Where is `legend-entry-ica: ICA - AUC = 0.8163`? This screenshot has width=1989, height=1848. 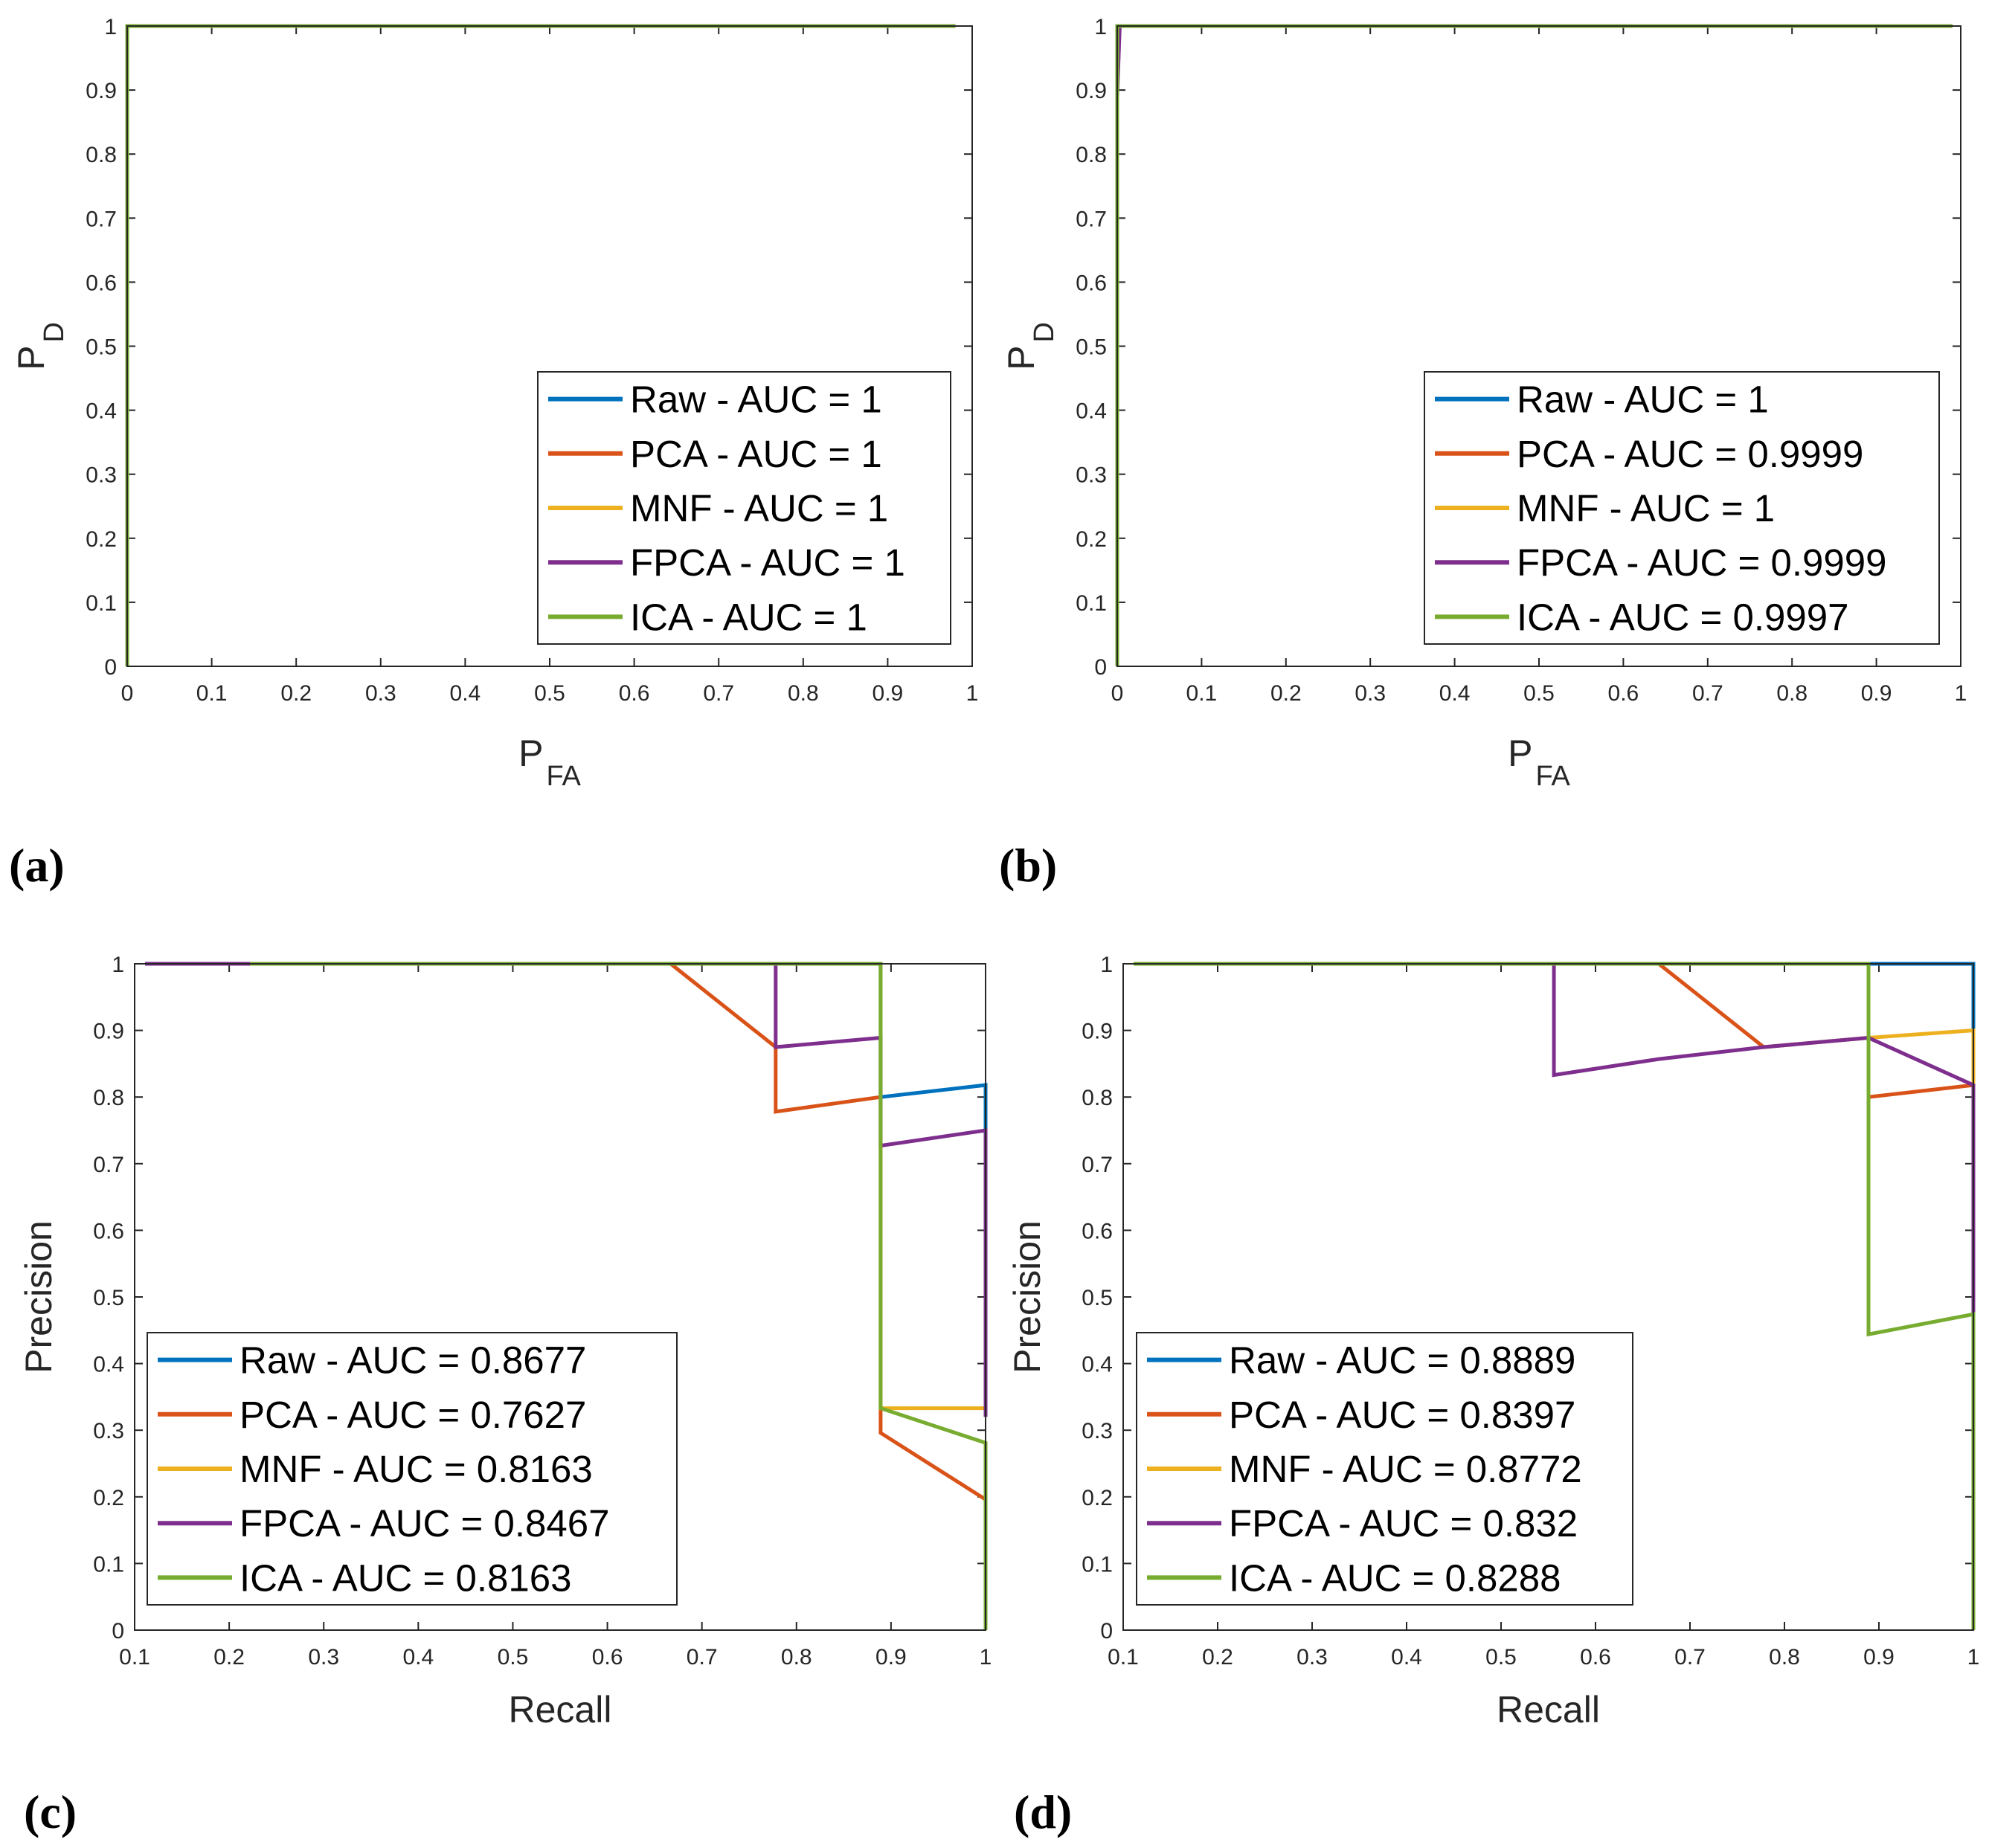
legend-entry-ica: ICA - AUC = 0.8163 is located at coordinates (406, 1577).